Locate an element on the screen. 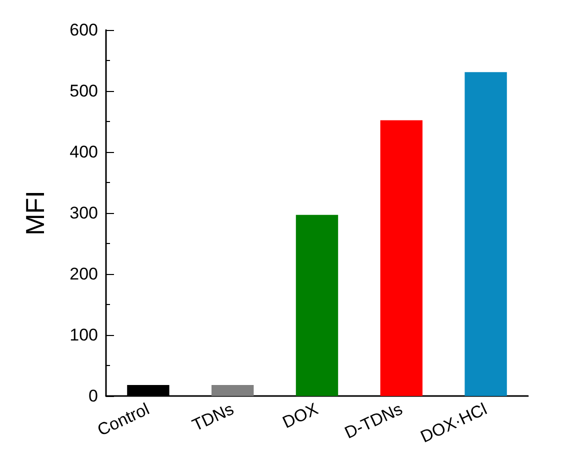  y-tick-label: 100 is located at coordinates (84, 335).